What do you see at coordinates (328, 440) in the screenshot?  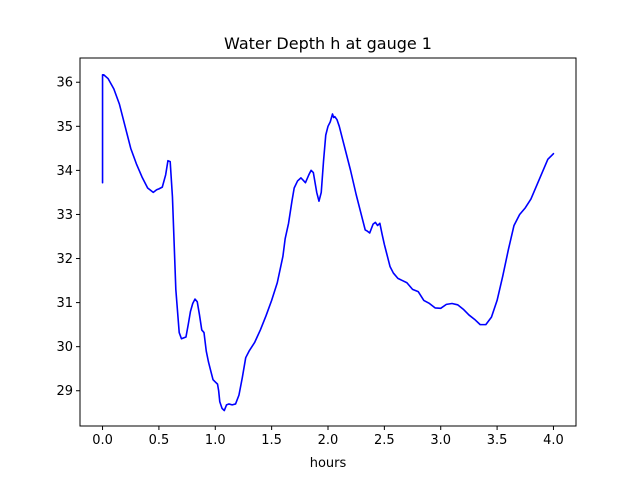 I see `x-tick-label: 2.0` at bounding box center [328, 440].